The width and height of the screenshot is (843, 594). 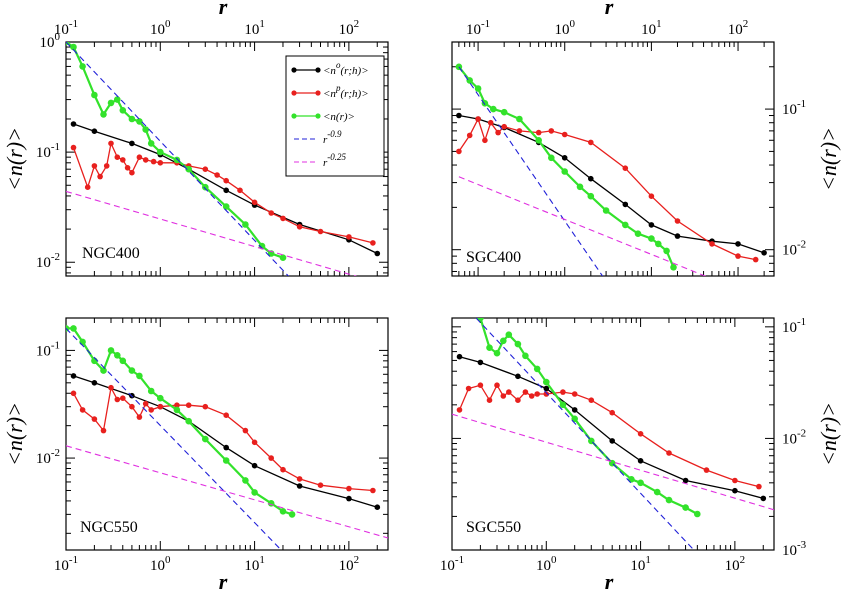 I want to click on y-tick-label: 10⁻³, so click(x=794, y=549).